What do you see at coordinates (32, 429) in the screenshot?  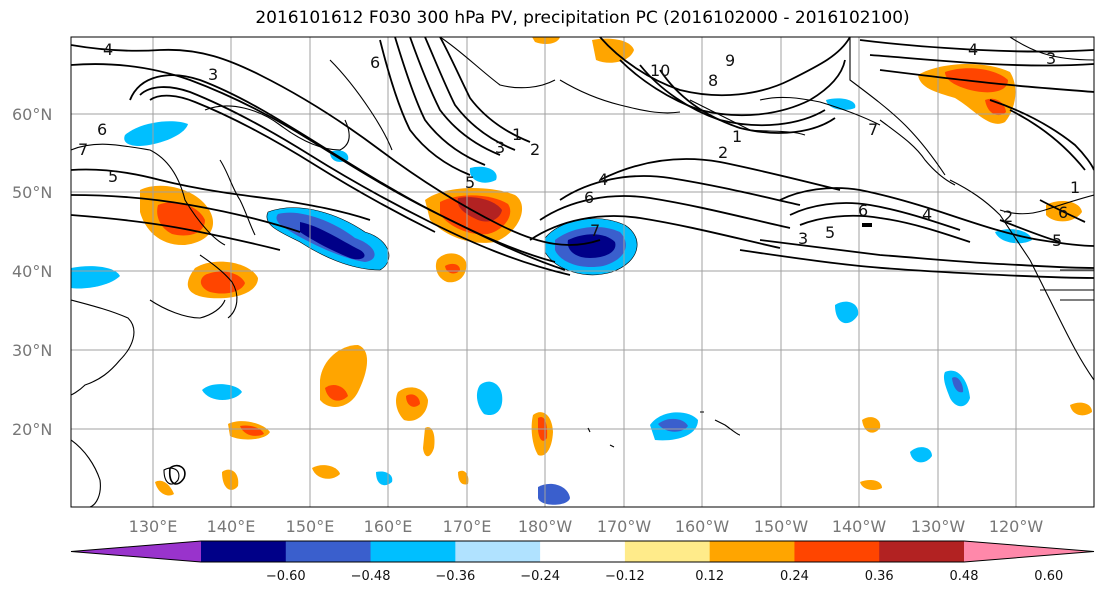 I see `lat-label: 20°N` at bounding box center [32, 429].